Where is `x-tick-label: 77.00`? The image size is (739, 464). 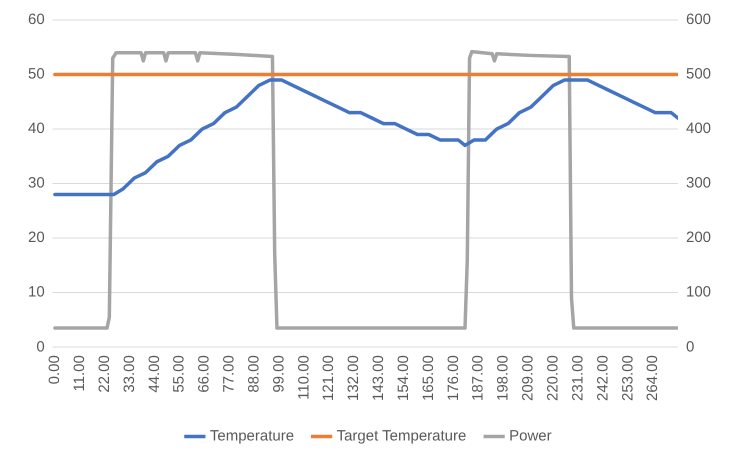
x-tick-label: 77.00 is located at coordinates (229, 374).